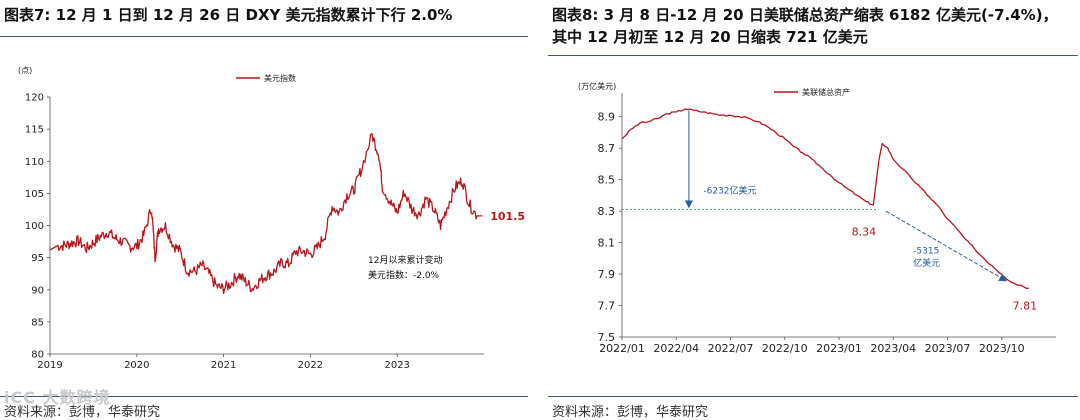 The height and width of the screenshot is (420, 1080). I want to click on y-tick-label: 7.7, so click(607, 306).